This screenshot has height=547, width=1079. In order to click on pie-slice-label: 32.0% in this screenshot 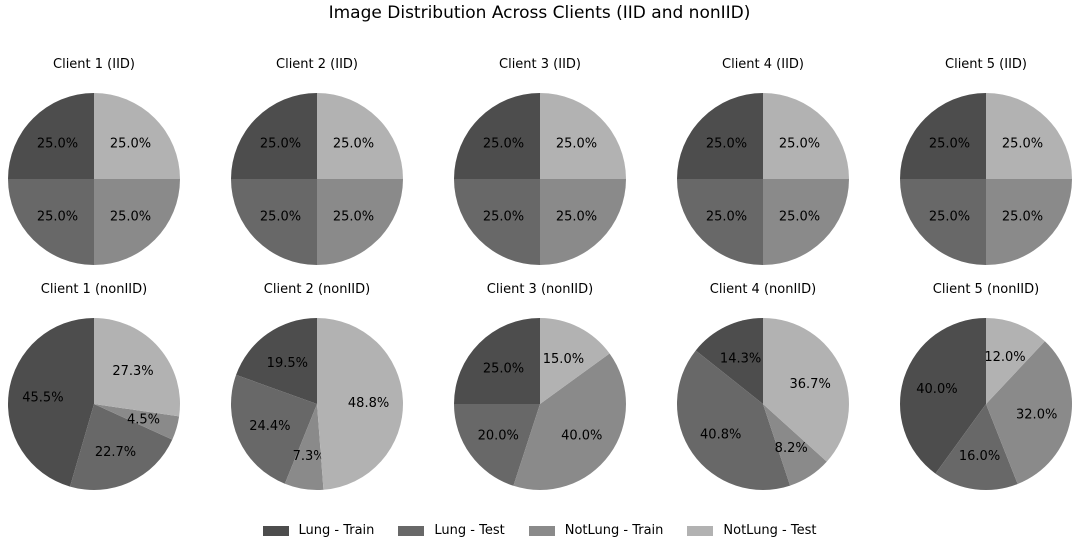, I will do `click(1036, 415)`.